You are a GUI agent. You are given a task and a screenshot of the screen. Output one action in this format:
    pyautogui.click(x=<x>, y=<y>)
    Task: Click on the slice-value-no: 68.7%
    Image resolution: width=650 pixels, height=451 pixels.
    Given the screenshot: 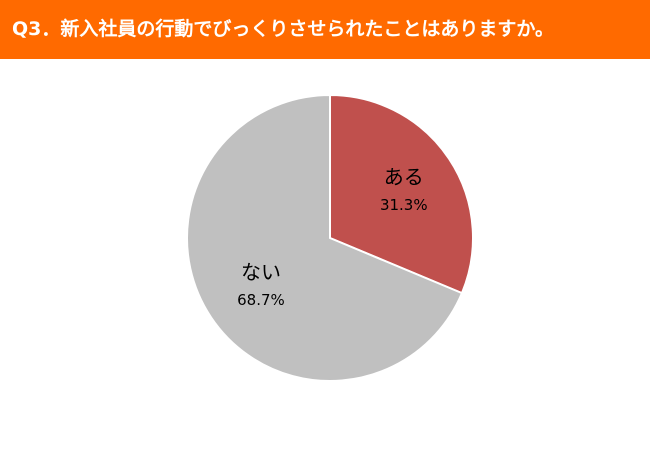 What is the action you would take?
    pyautogui.click(x=261, y=300)
    